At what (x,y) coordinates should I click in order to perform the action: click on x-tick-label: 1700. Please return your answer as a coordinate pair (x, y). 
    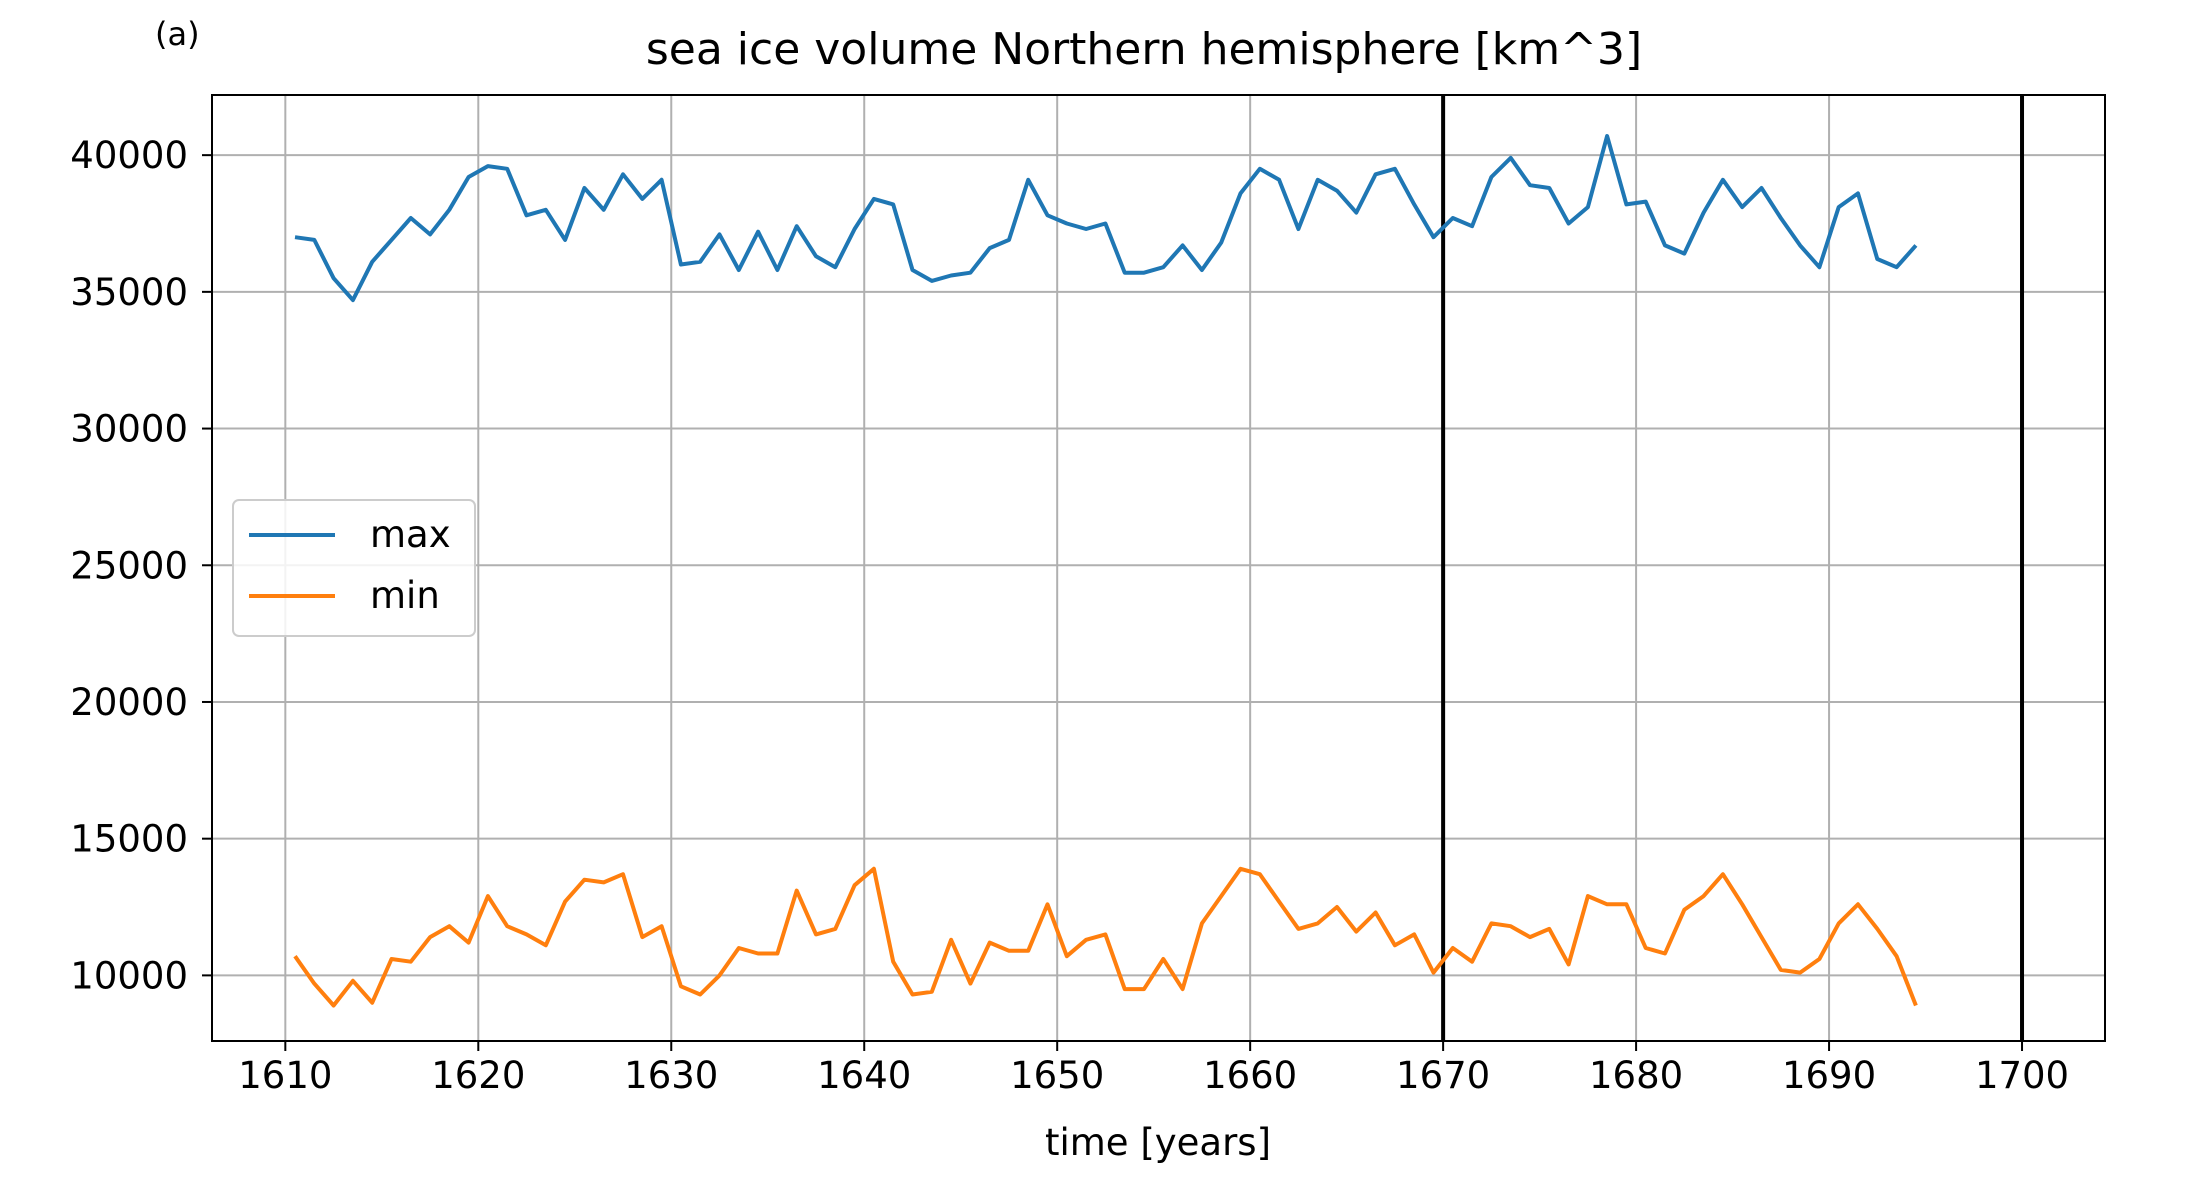
    Looking at the image, I should click on (2022, 1075).